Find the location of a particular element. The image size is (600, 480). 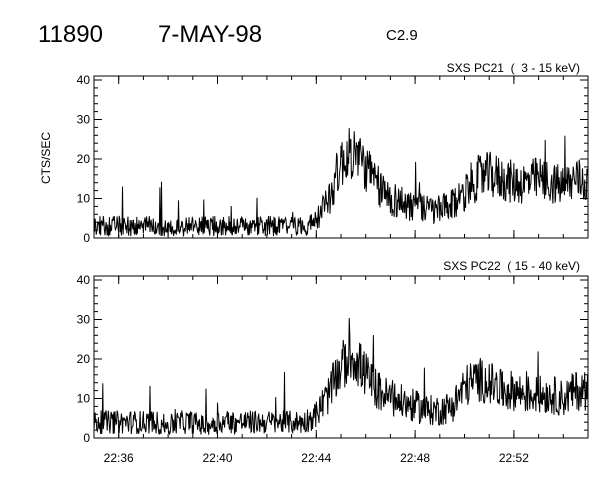

x-tick-label: 22:52 is located at coordinates (514, 458).